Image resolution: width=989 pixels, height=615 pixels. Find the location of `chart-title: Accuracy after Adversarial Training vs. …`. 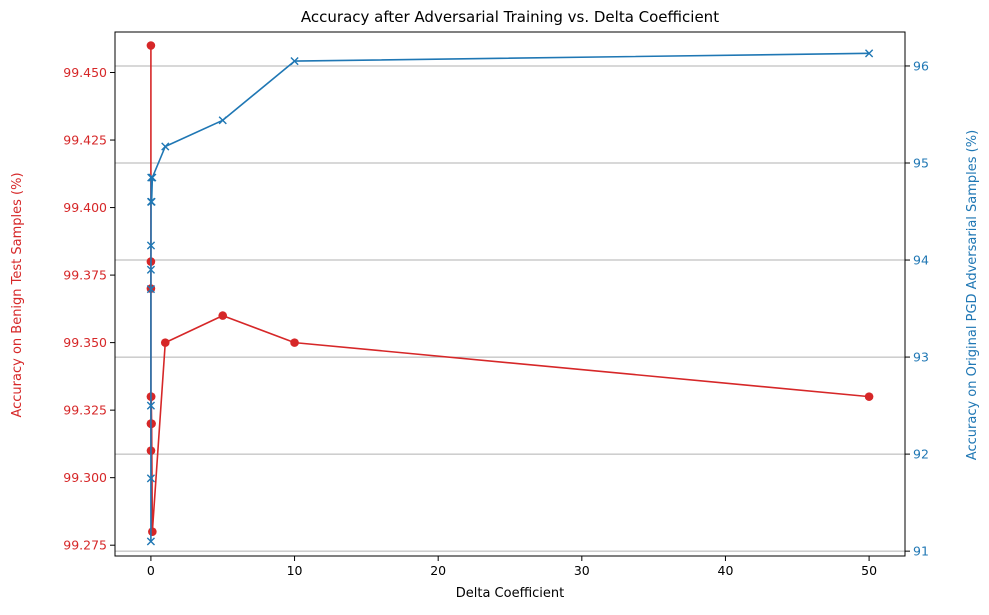

chart-title: Accuracy after Adversarial Training vs. … is located at coordinates (510, 17).